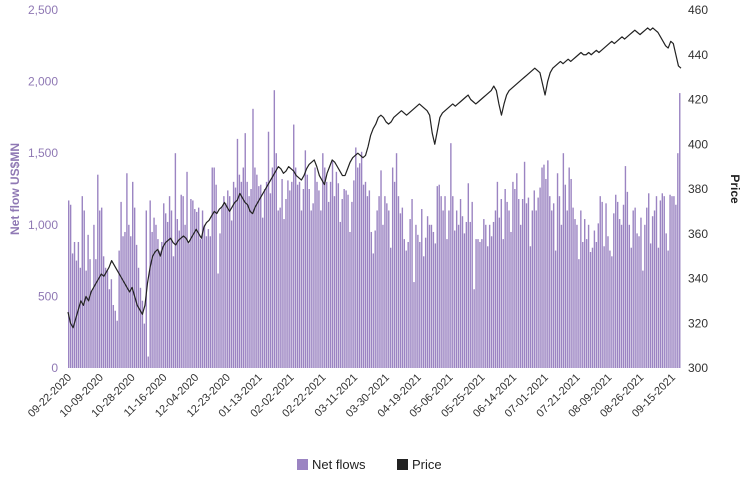  What do you see at coordinates (43, 10) in the screenshot?
I see `left-tick-label: 2,500` at bounding box center [43, 10].